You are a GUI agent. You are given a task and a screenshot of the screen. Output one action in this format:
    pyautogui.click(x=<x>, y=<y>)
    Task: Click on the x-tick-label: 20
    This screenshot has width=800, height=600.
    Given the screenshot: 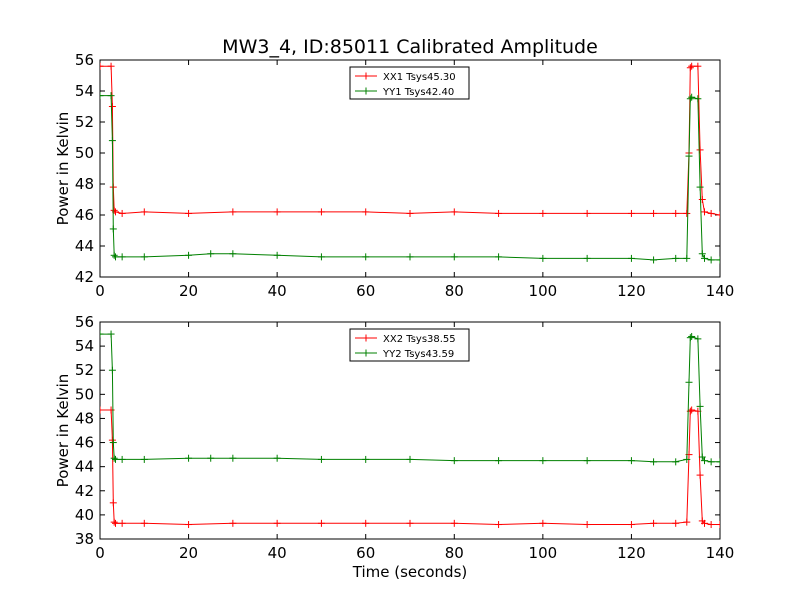 What is the action you would take?
    pyautogui.click(x=188, y=291)
    